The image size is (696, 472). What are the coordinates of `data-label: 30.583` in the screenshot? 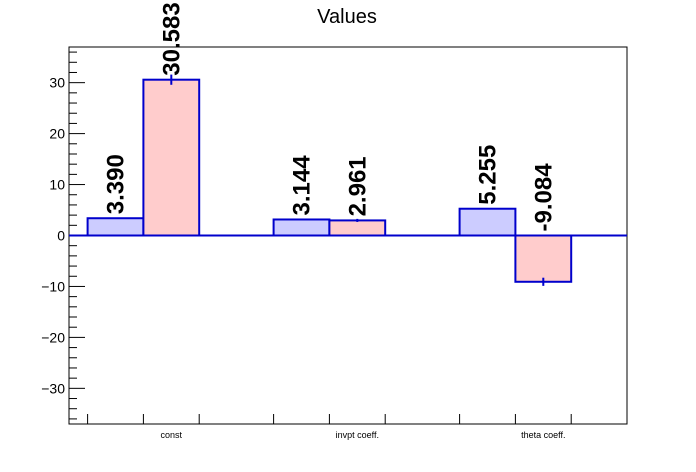 It's located at (171, 38).